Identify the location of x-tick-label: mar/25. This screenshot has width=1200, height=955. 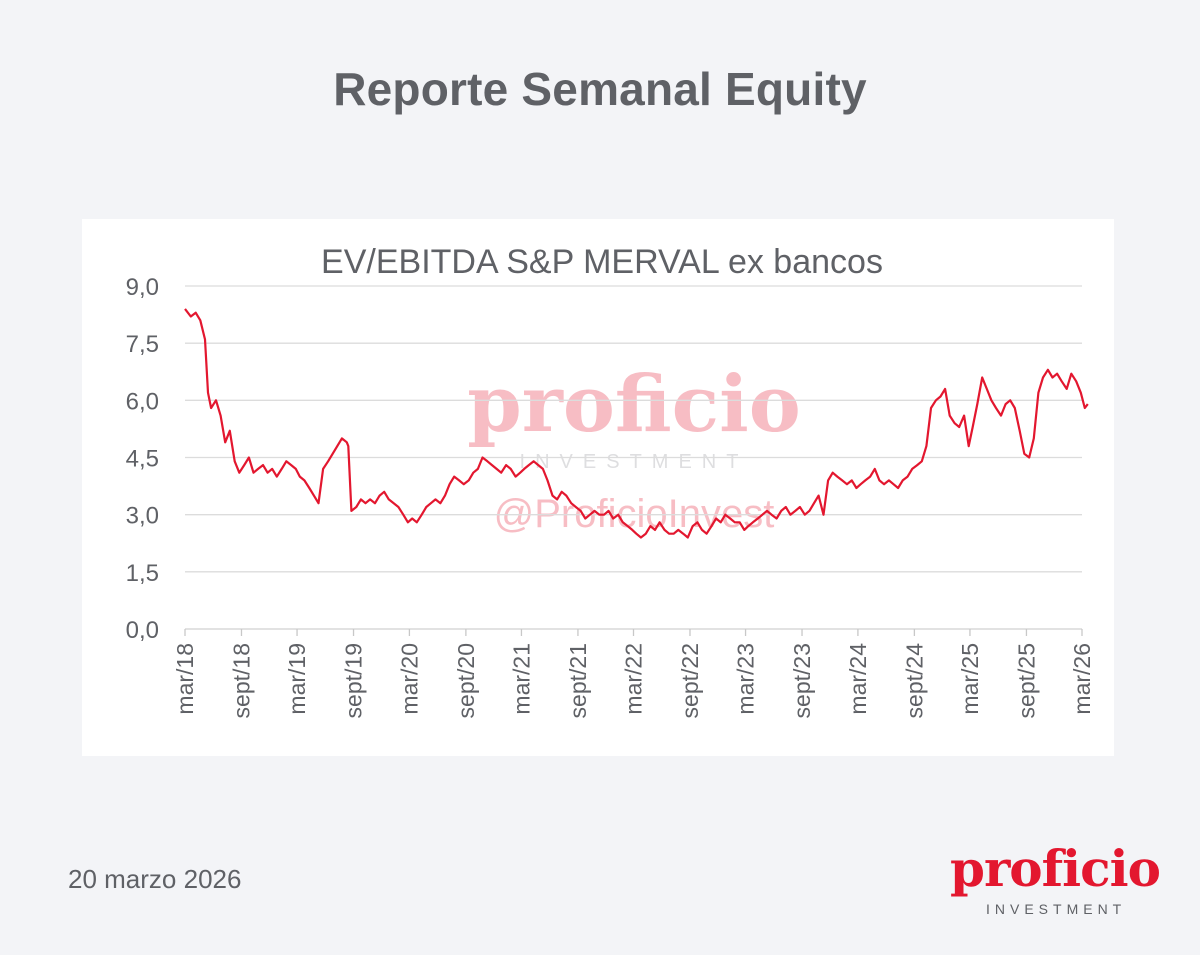
(970, 679).